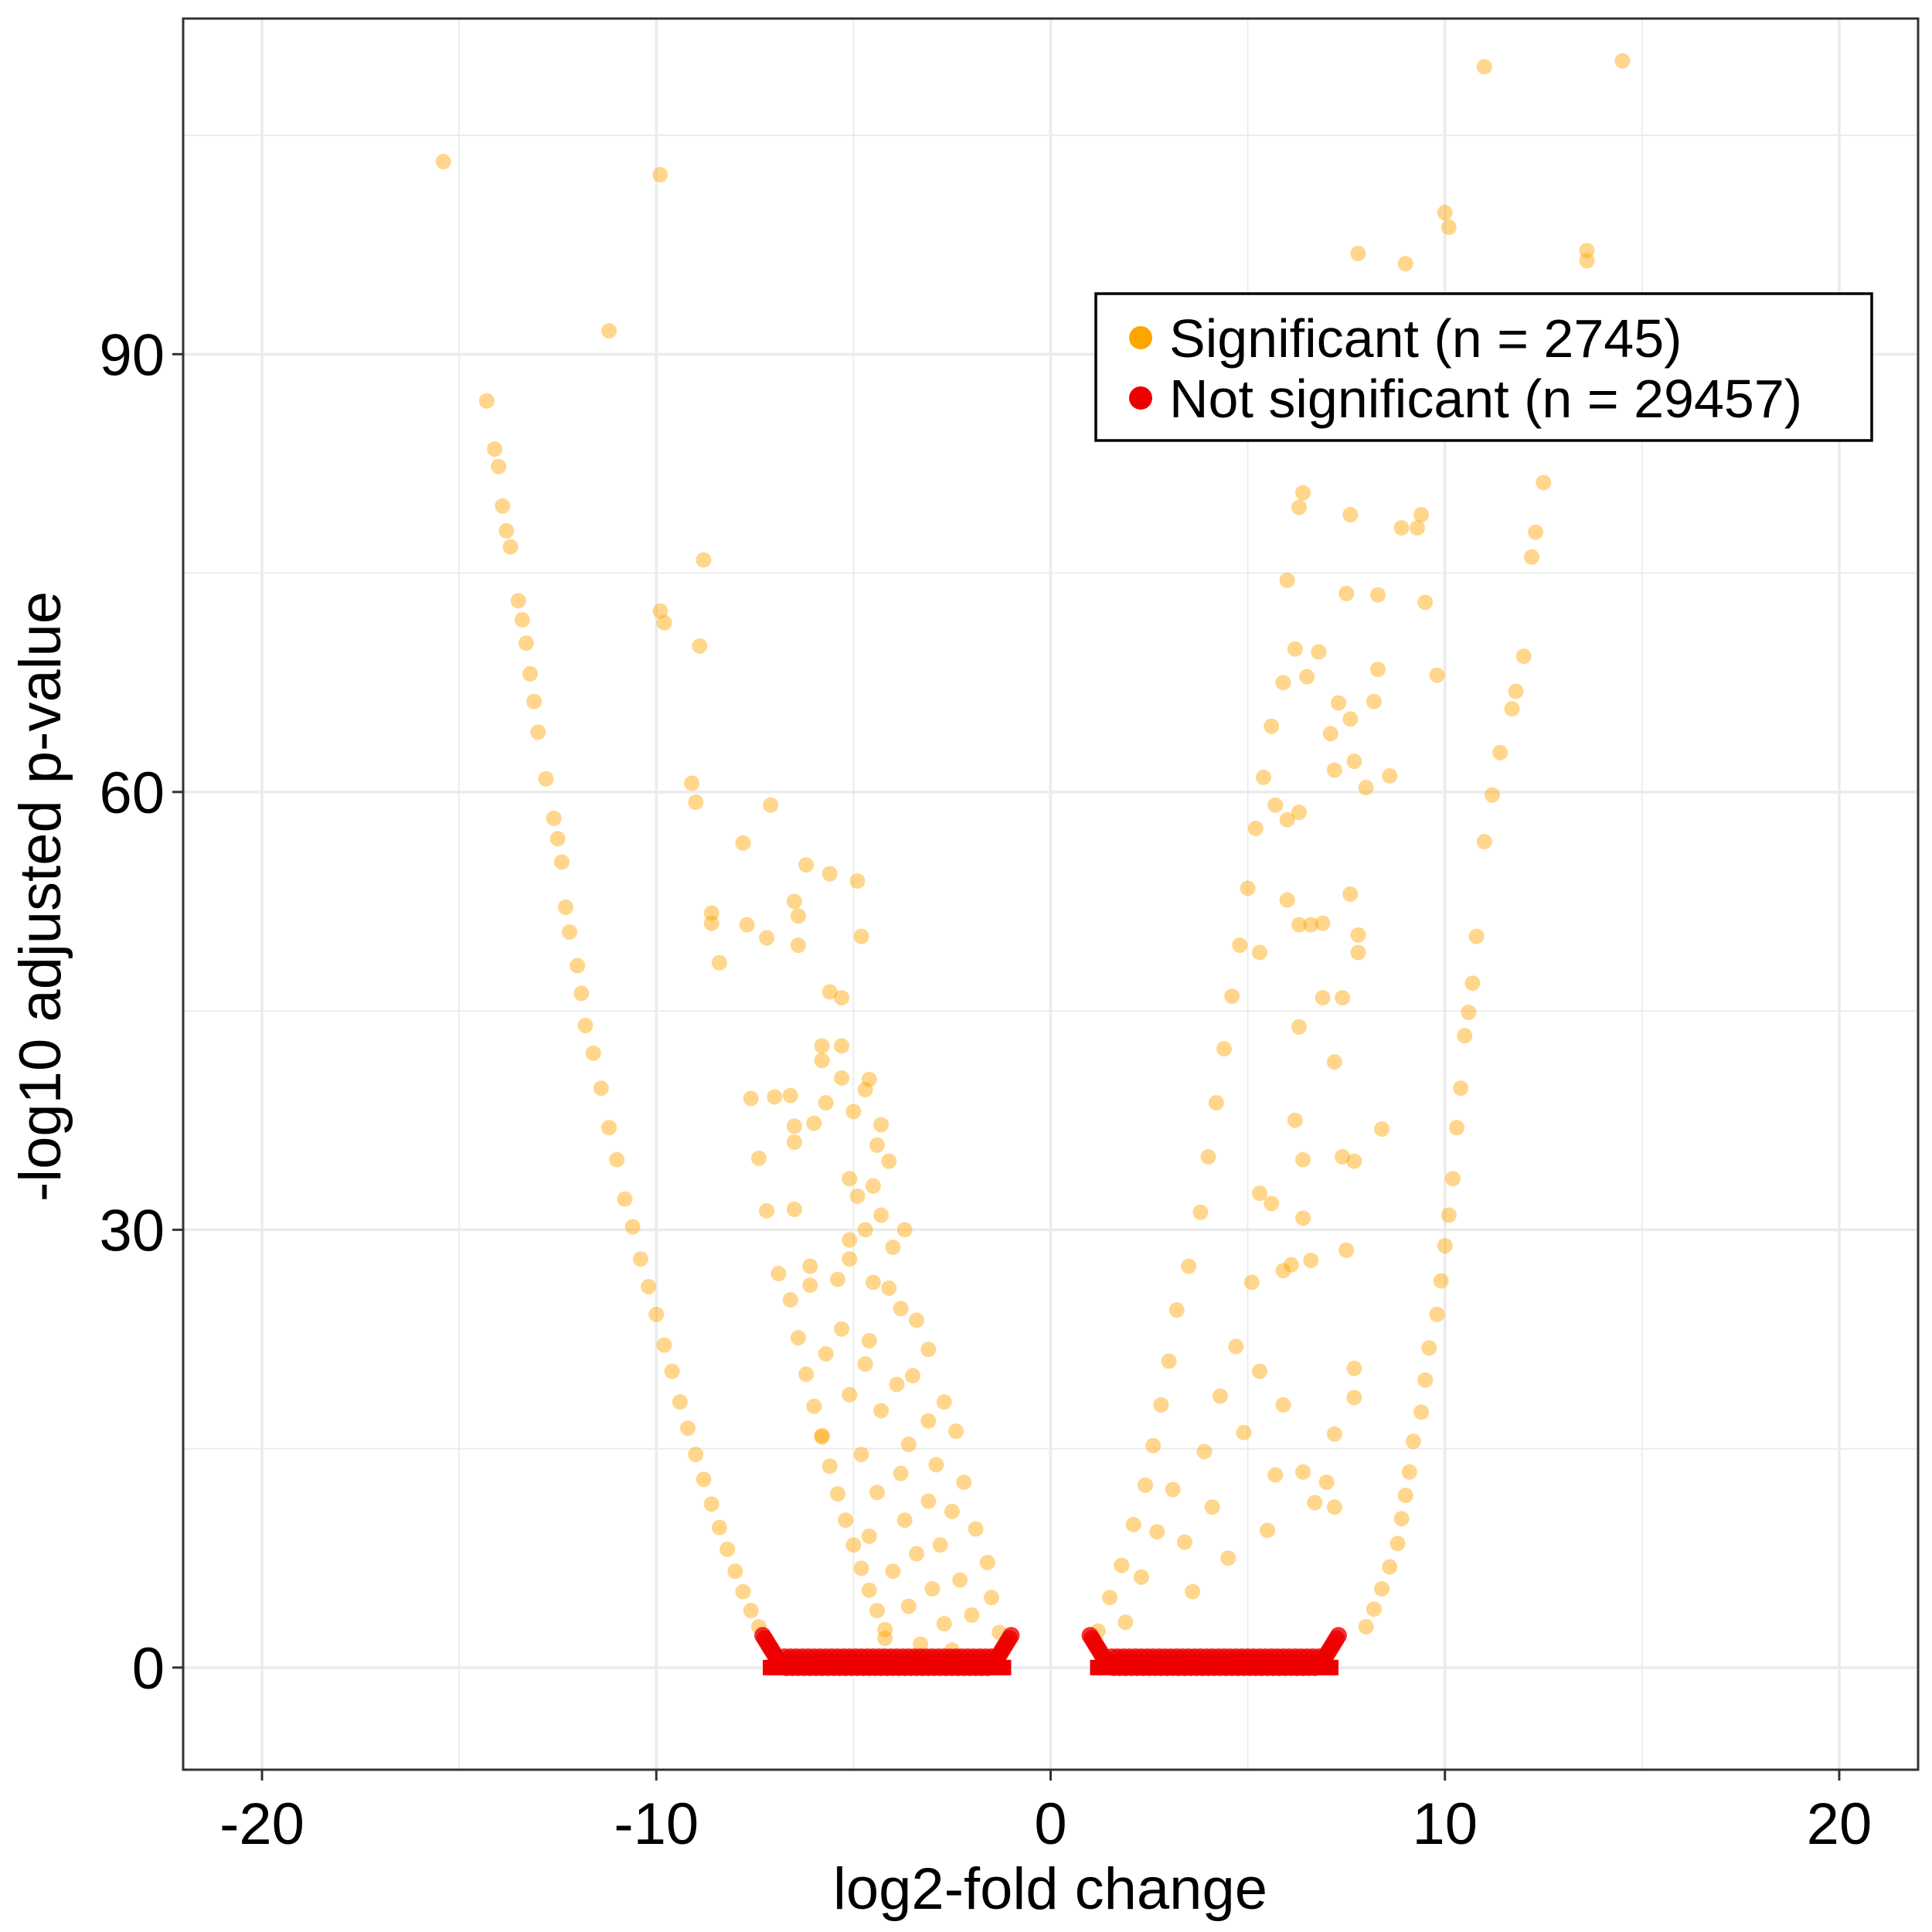 This screenshot has width=1932, height=1932. Describe the element at coordinates (887, 1667) in the screenshot. I see `not-significant-dense-band` at that location.